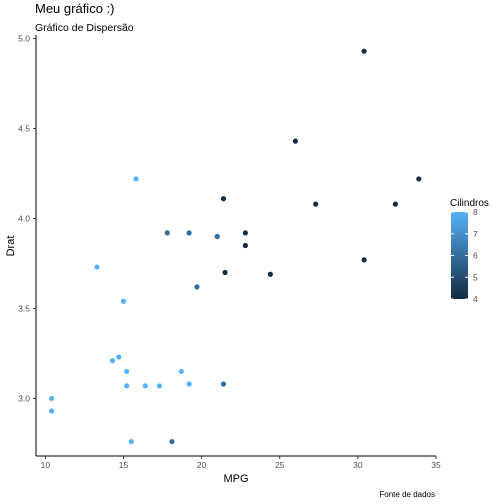 The image size is (504, 504). I want to click on x-tick-label: 20, so click(202, 465).